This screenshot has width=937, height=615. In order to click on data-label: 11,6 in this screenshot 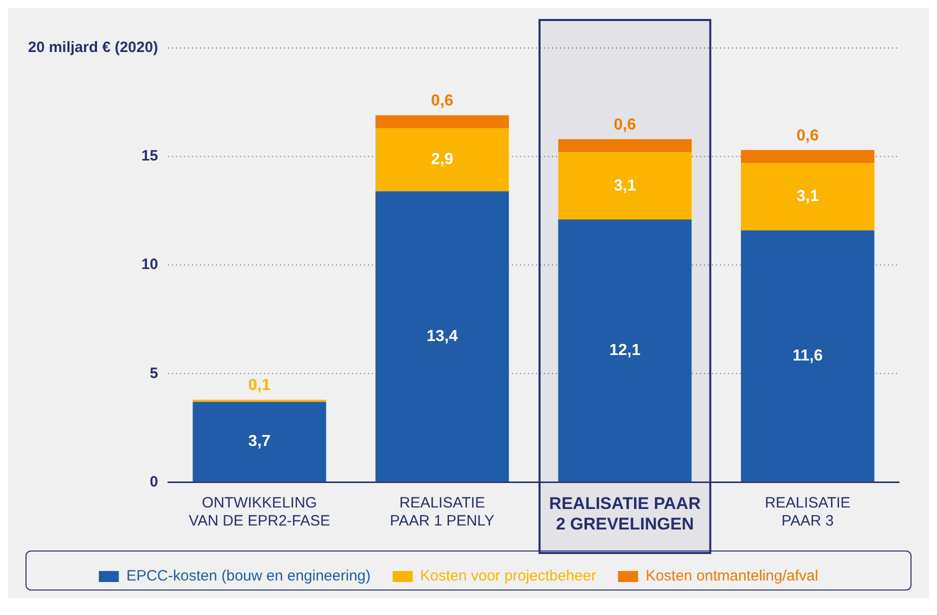, I will do `click(807, 355)`.